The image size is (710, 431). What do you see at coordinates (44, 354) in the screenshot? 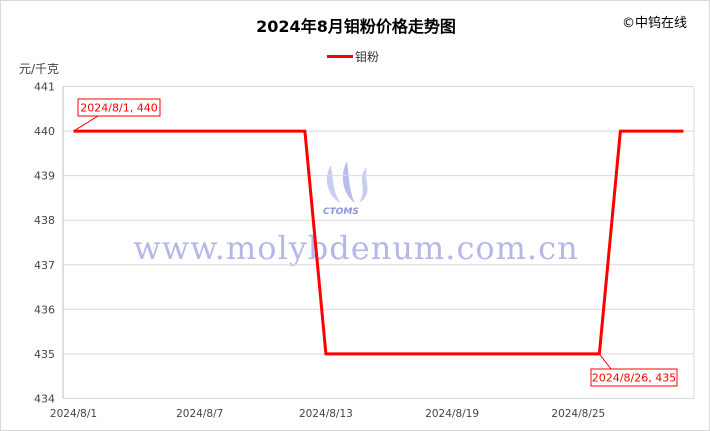
I see `y-tick-label: 435` at bounding box center [44, 354].